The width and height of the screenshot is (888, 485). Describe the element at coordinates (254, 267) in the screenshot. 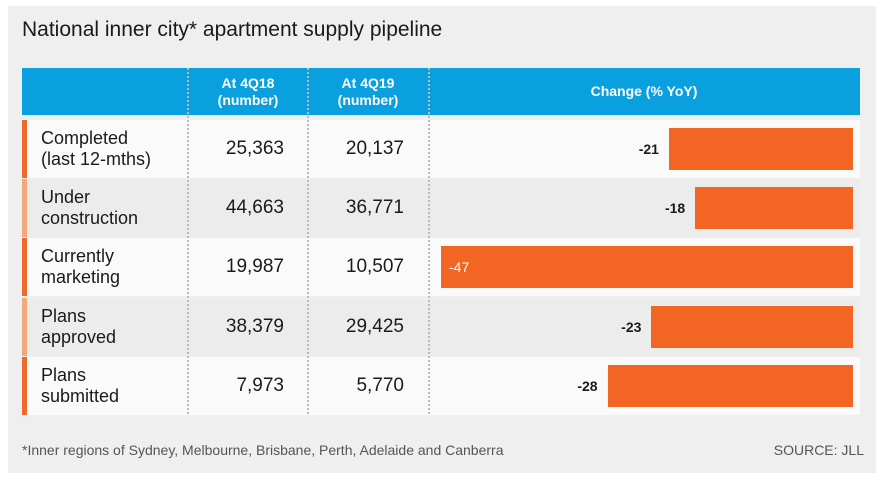

I see `value-4q18: 19,987` at that location.